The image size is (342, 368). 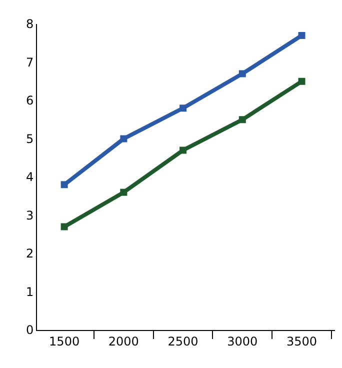 What do you see at coordinates (30, 101) in the screenshot?
I see `y-tick-label: 6` at bounding box center [30, 101].